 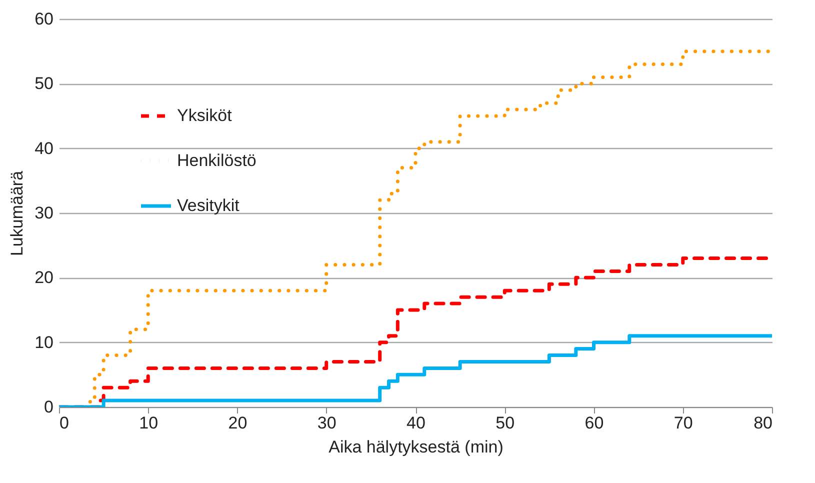 What do you see at coordinates (204, 115) in the screenshot?
I see `legend-label: Yksiköt` at bounding box center [204, 115].